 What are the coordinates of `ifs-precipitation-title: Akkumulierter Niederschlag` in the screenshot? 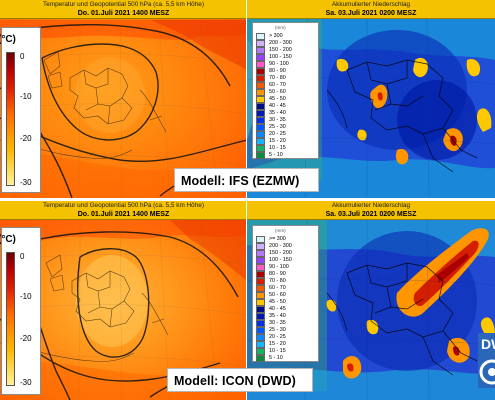 It's located at (371, 4).